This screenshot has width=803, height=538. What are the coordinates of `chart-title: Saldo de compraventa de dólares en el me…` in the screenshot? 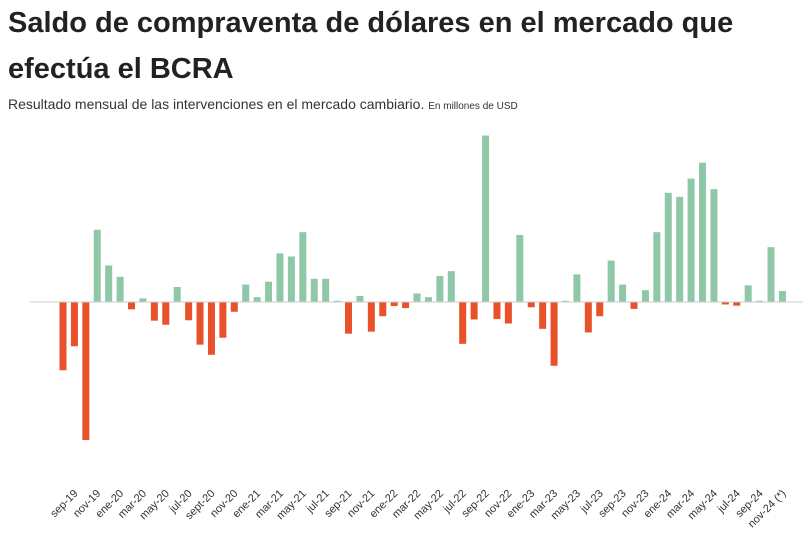 It's located at (371, 46).